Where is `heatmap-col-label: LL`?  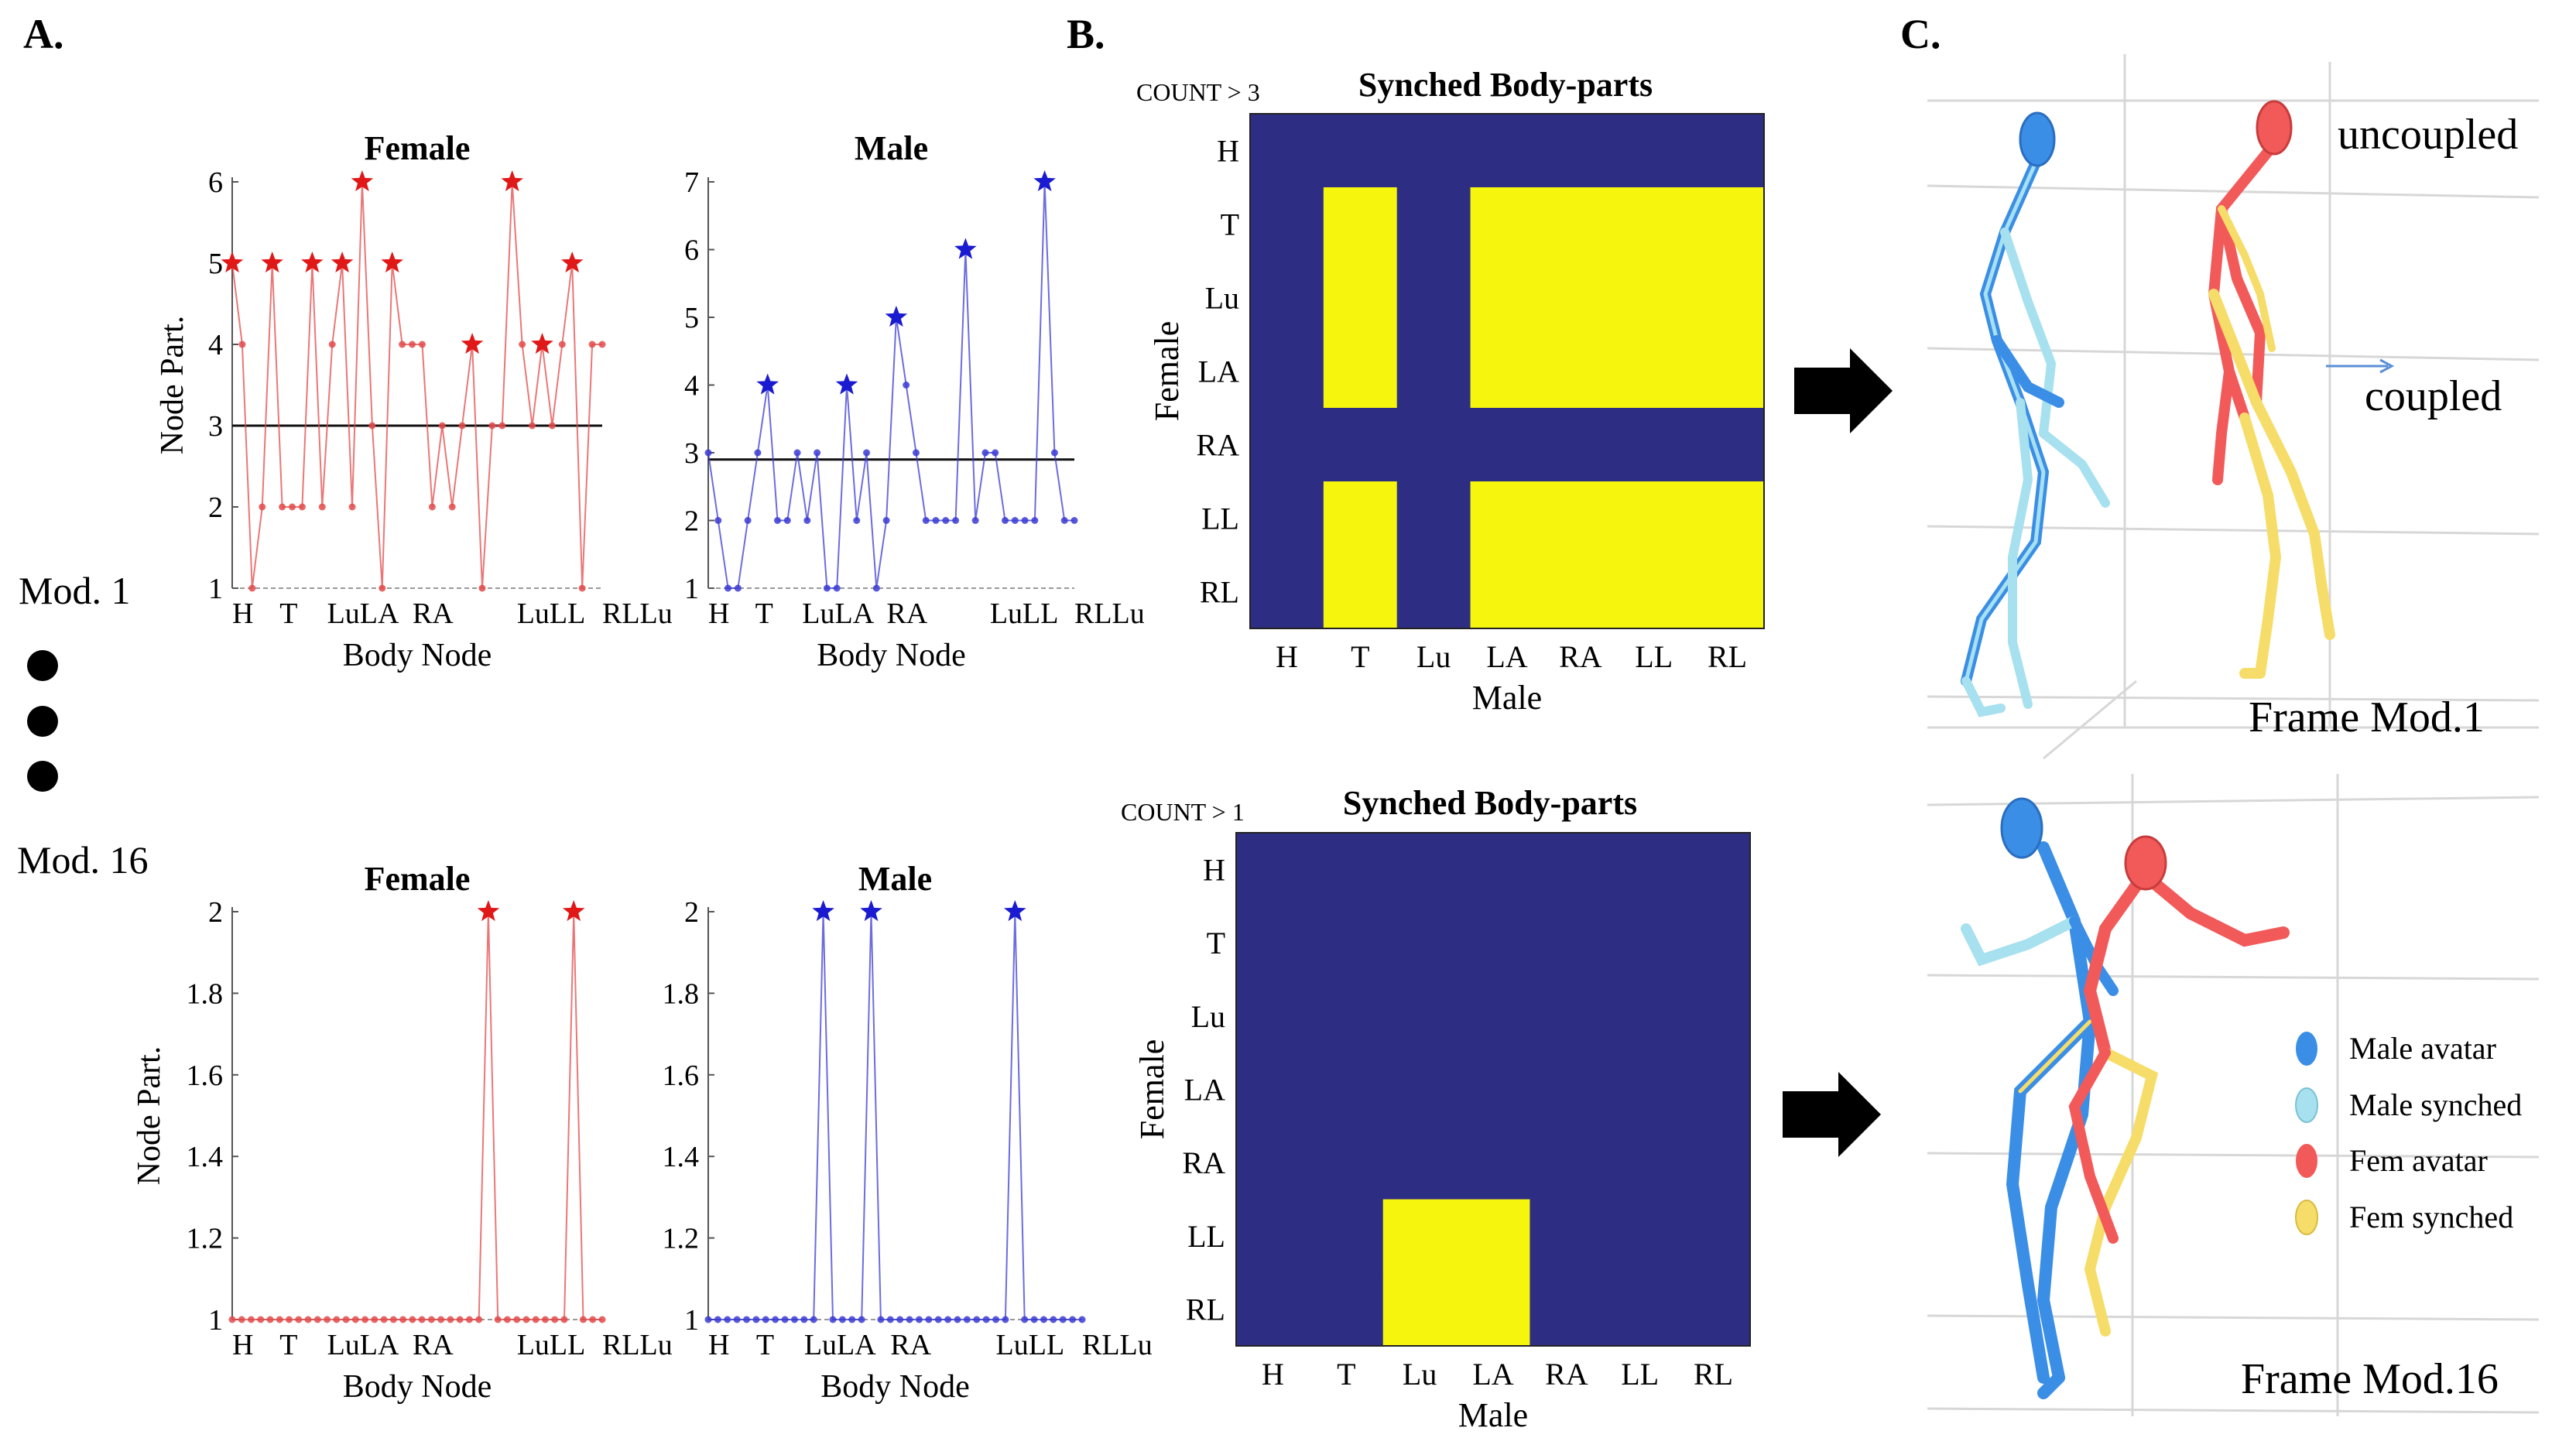 heatmap-col-label: LL is located at coordinates (1640, 1374).